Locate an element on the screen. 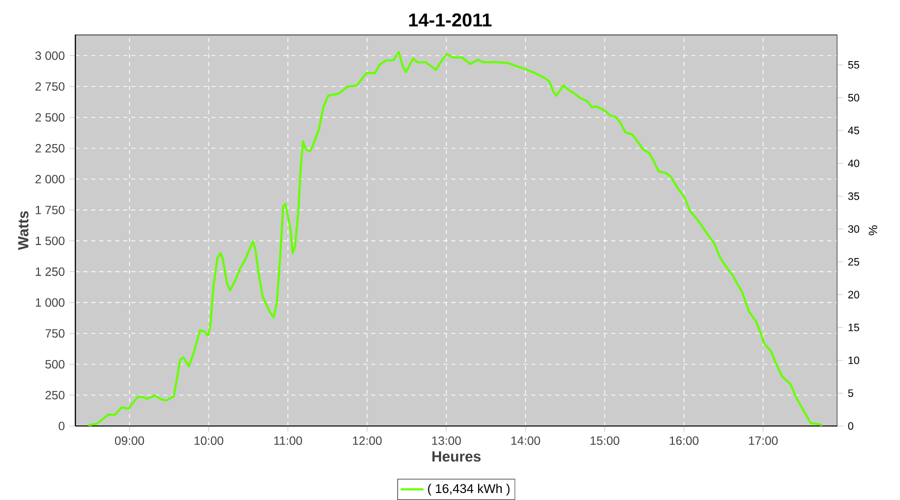 This screenshot has height=500, width=900. y2-axis-title: % is located at coordinates (873, 230).